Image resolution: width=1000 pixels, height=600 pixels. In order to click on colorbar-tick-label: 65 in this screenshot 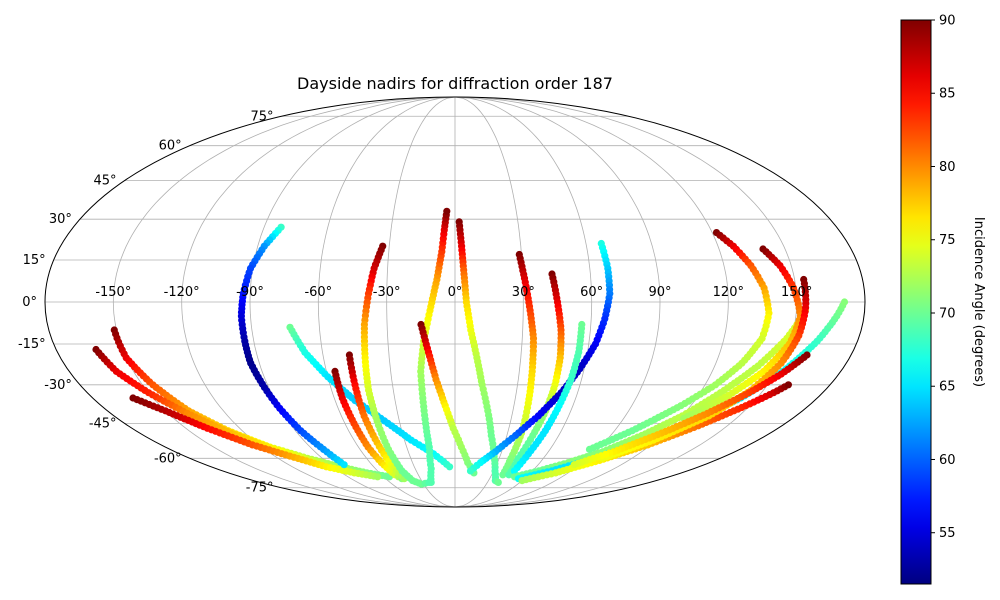, I will do `click(947, 387)`.